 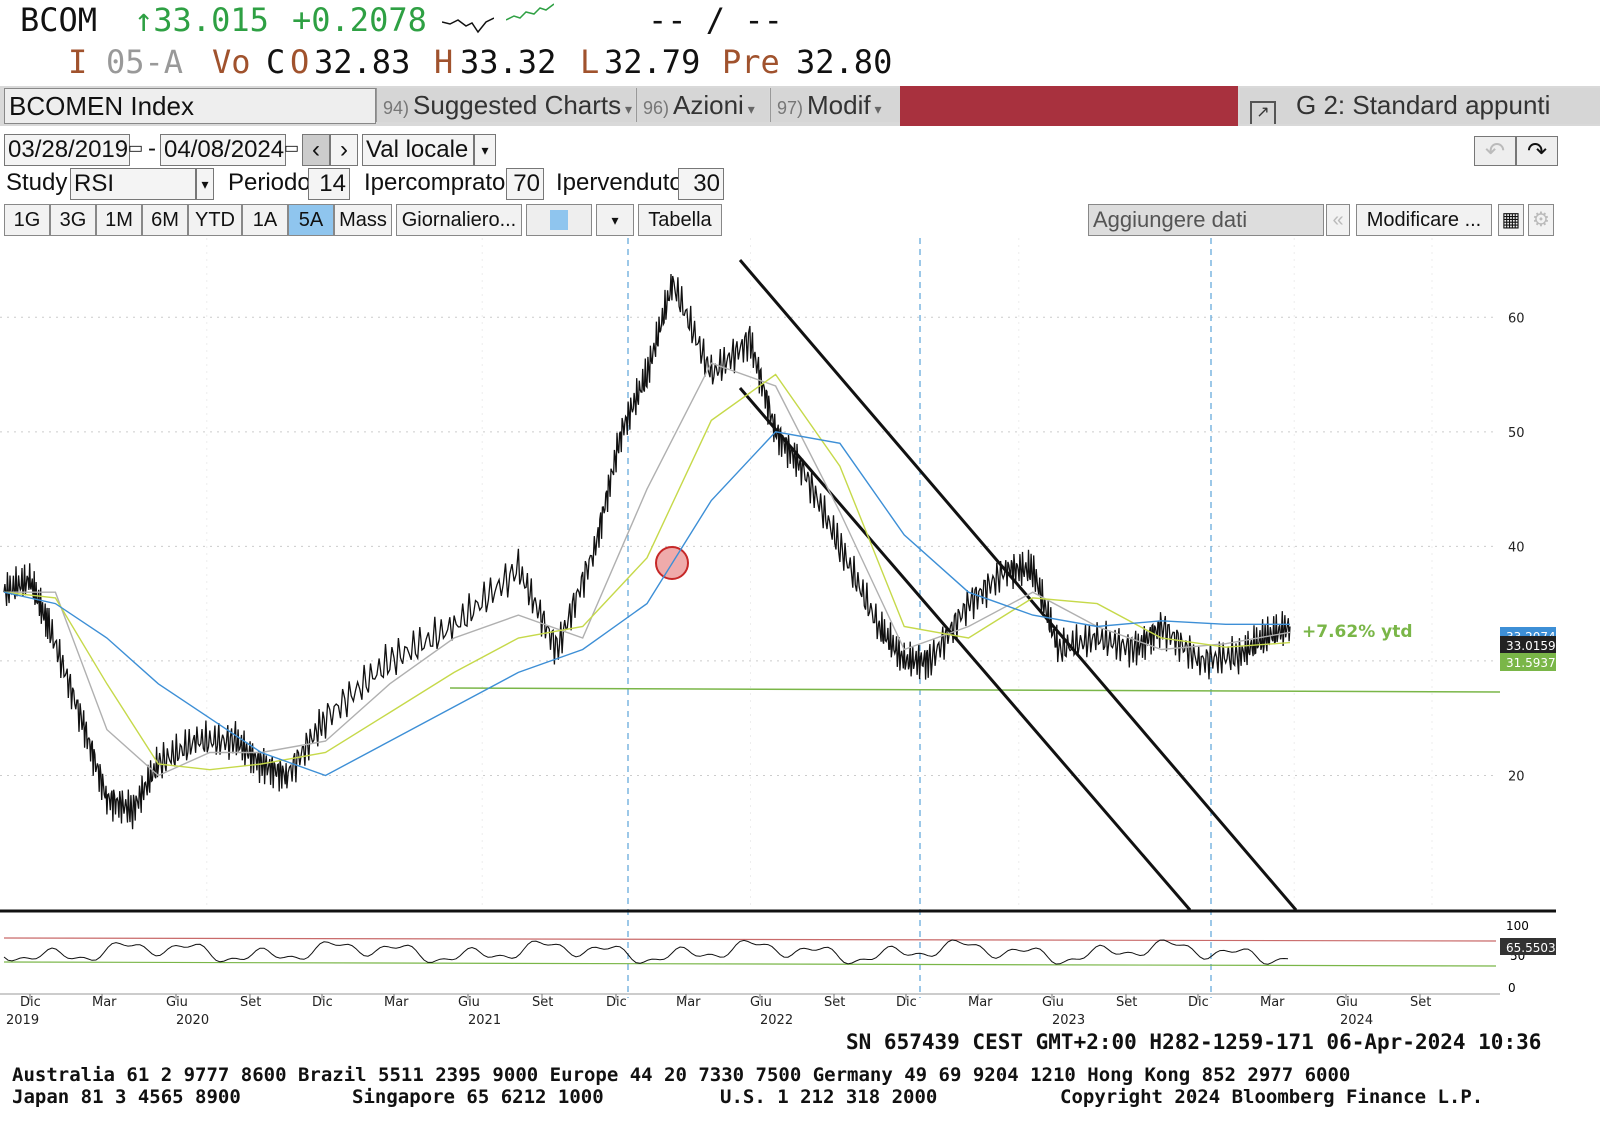 What do you see at coordinates (1516, 547) in the screenshot?
I see `price-axis: 6050403020` at bounding box center [1516, 547].